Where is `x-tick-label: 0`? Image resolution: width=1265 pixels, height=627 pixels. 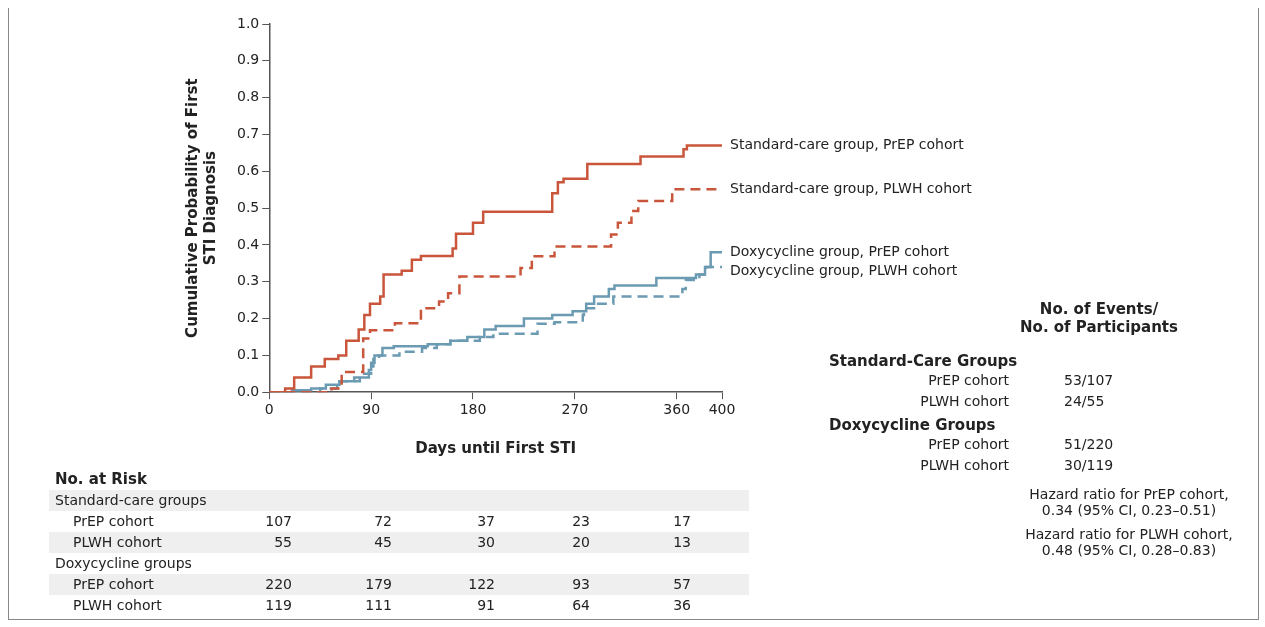
x-tick-label: 0 is located at coordinates (269, 409).